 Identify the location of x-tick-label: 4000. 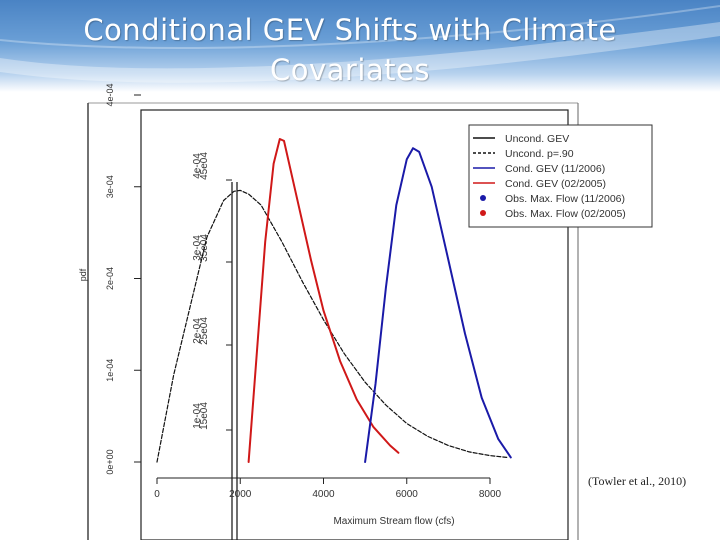
(323, 494).